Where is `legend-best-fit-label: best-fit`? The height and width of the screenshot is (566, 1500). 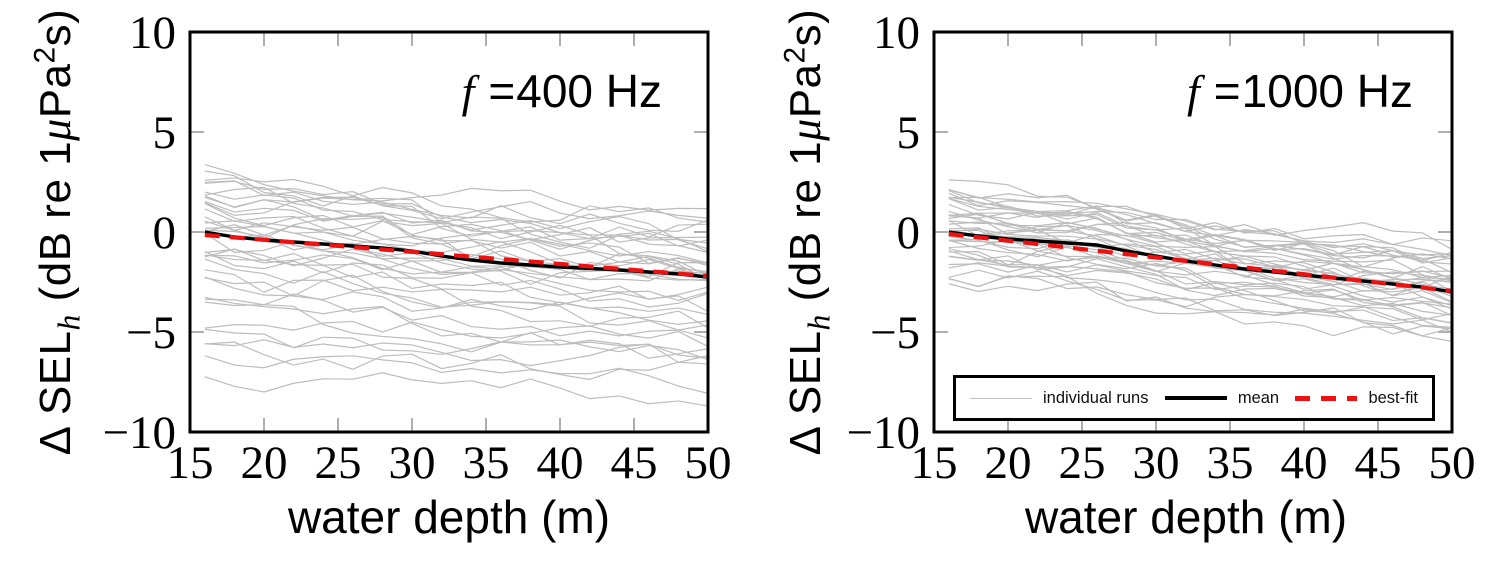
legend-best-fit-label: best-fit is located at coordinates (1393, 397).